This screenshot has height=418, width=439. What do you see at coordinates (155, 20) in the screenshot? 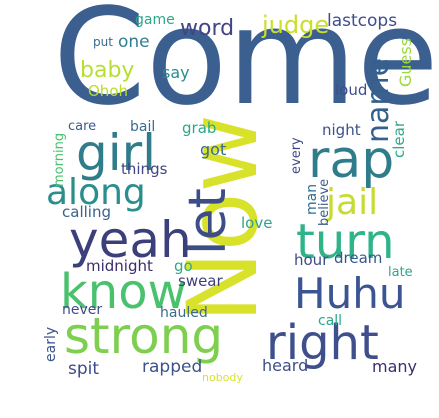
I see `word-game: game` at bounding box center [155, 20].